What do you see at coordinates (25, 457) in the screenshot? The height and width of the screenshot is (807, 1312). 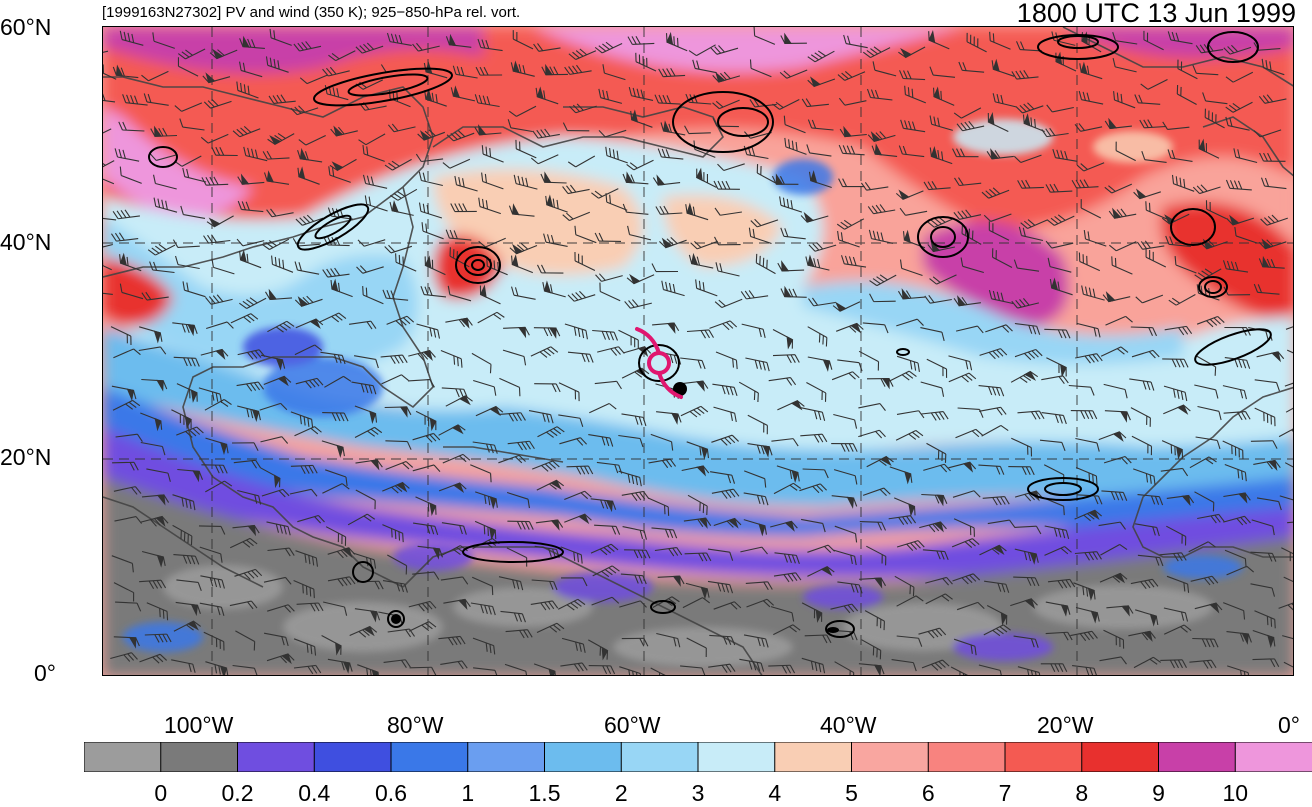 I see `lat-label-20n: 20°N` at bounding box center [25, 457].